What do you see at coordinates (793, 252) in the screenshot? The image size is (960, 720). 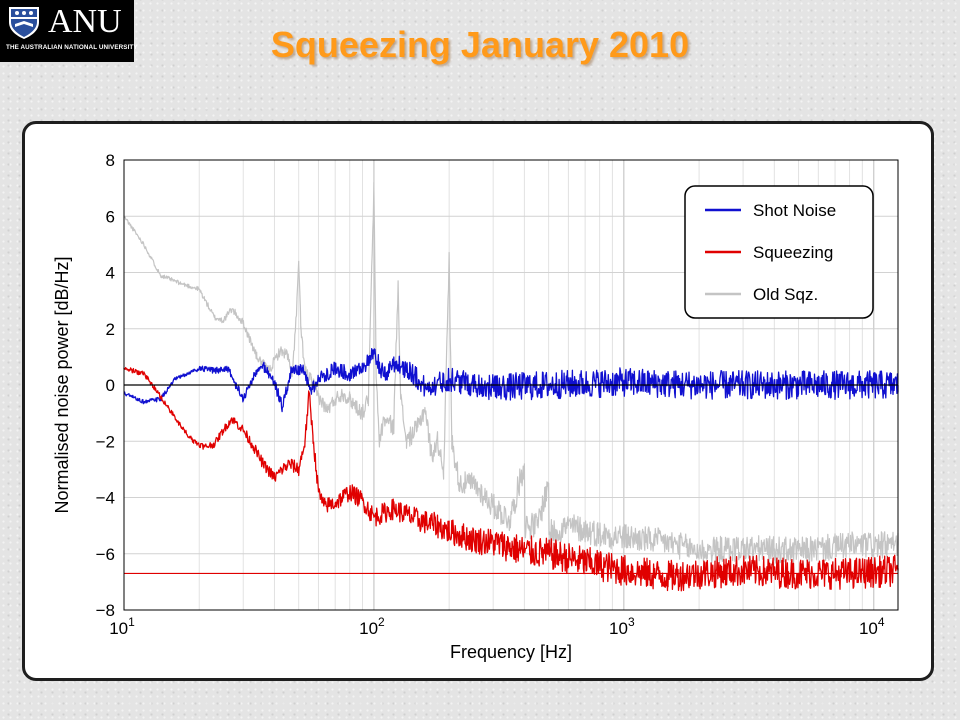 I see `legend-label: Squeezing` at bounding box center [793, 252].